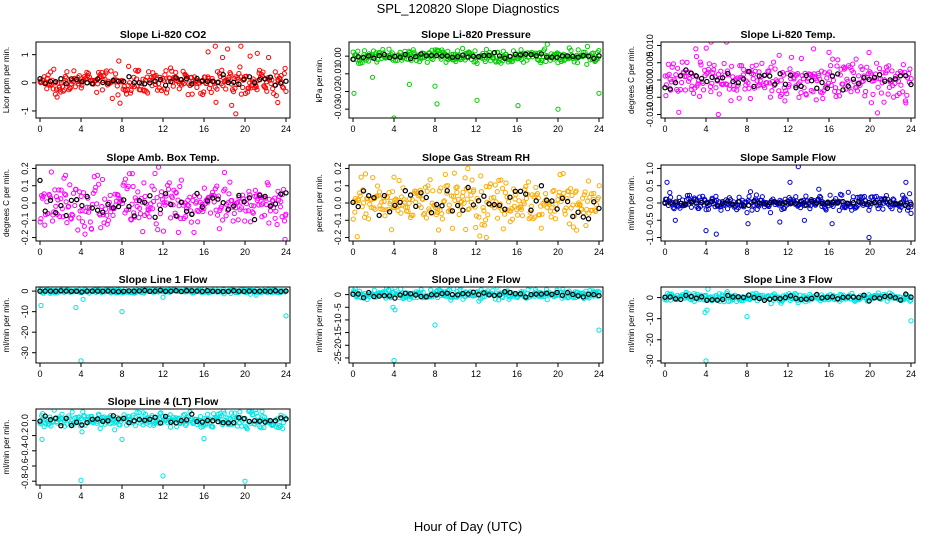 The width and height of the screenshot is (936, 540). I want to click on y-tick-label: 0, so click(25, 291).